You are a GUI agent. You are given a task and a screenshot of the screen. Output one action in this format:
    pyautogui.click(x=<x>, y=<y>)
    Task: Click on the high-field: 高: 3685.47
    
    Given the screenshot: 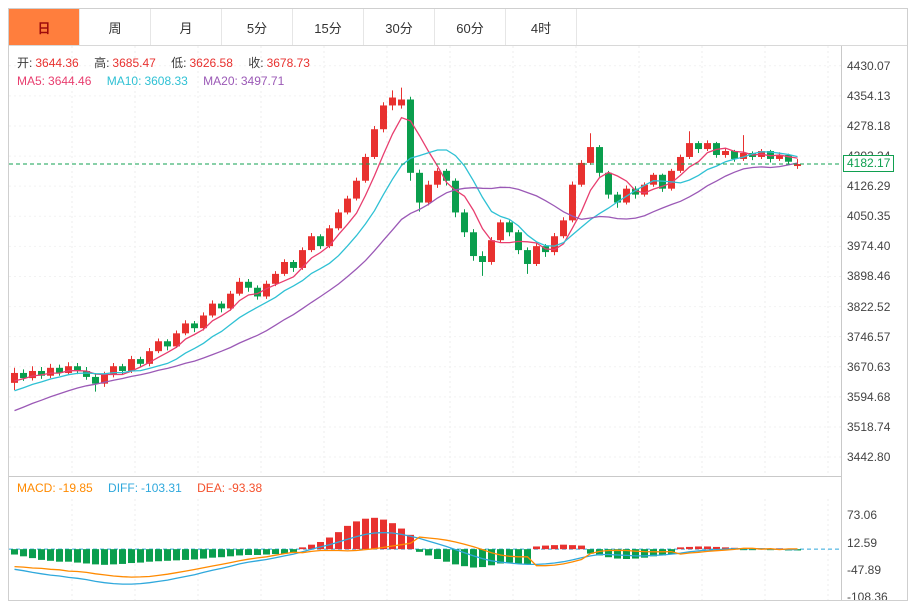 What is the action you would take?
    pyautogui.click(x=125, y=63)
    